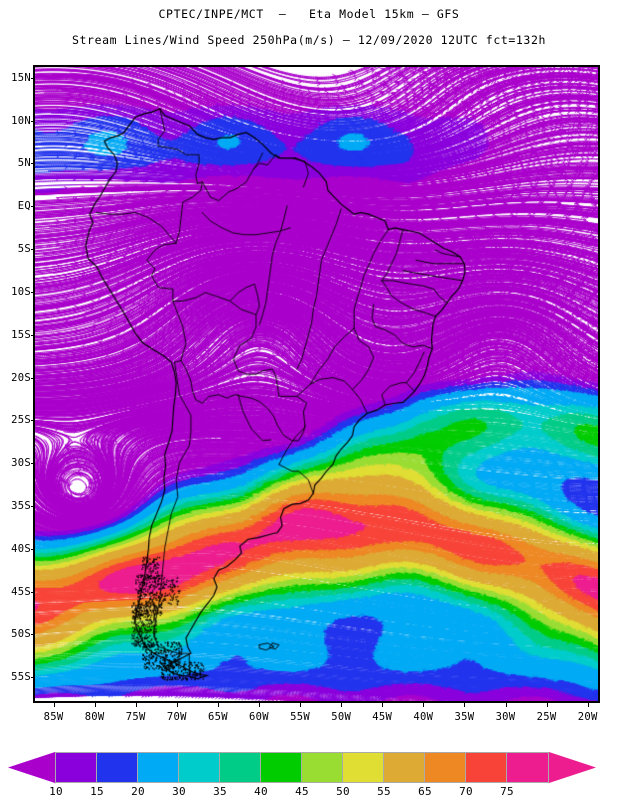  I want to click on y-axis-tick-label: 45S, so click(21, 591).